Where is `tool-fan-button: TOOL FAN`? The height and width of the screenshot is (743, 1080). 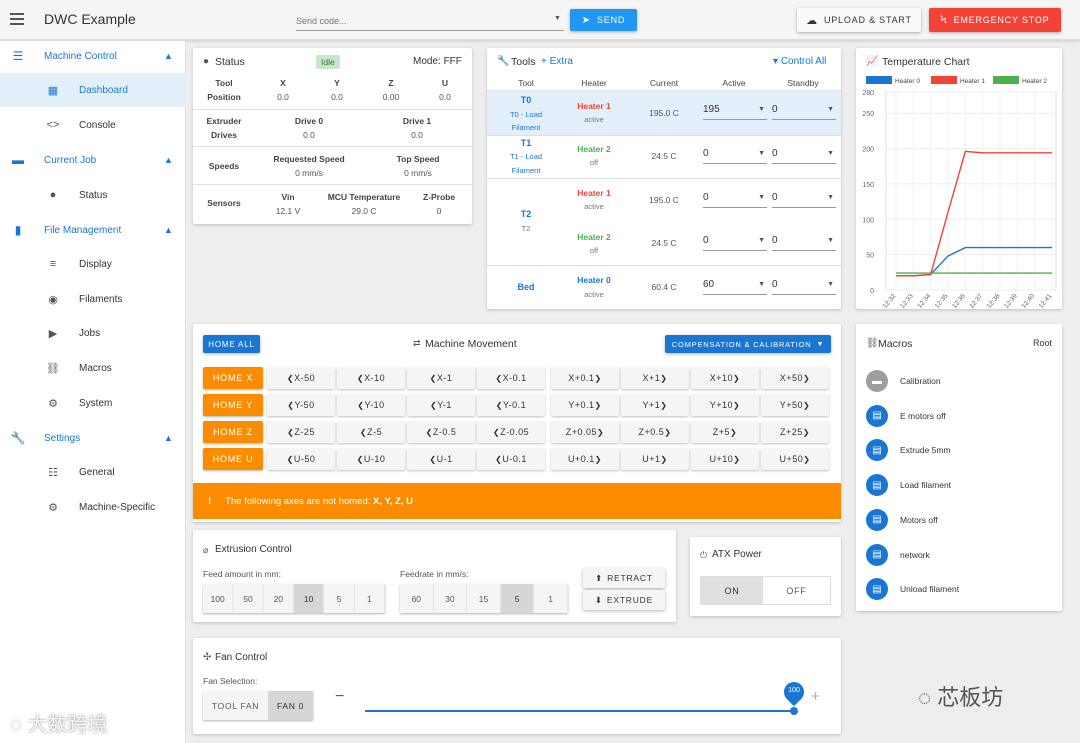 tool-fan-button: TOOL FAN is located at coordinates (235, 705).